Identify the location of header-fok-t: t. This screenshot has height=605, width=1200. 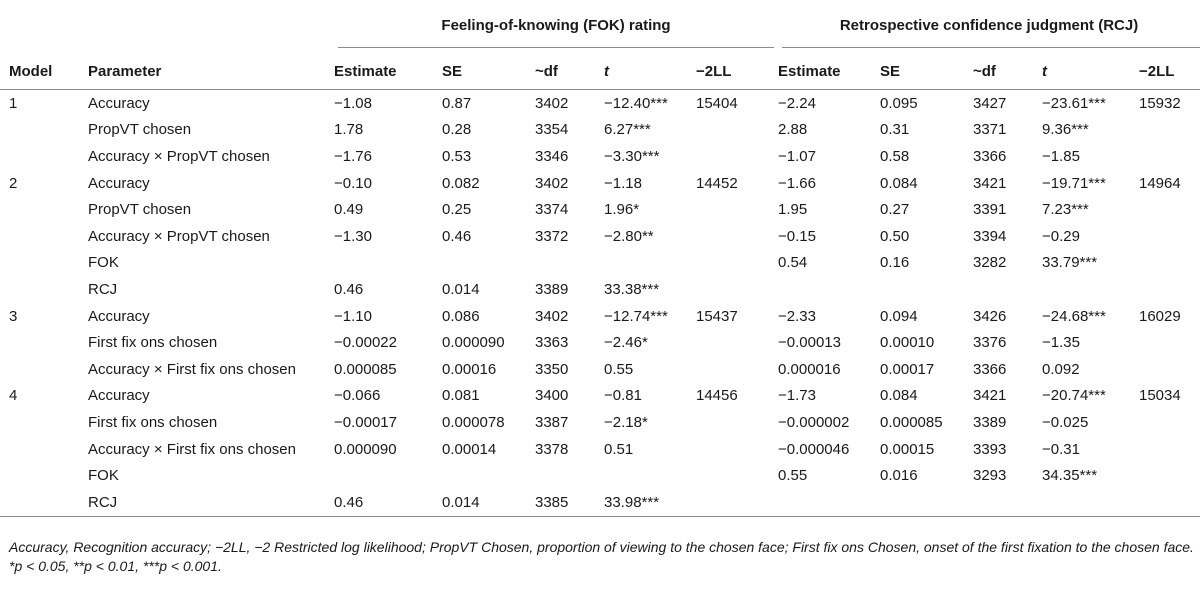
(650, 73).